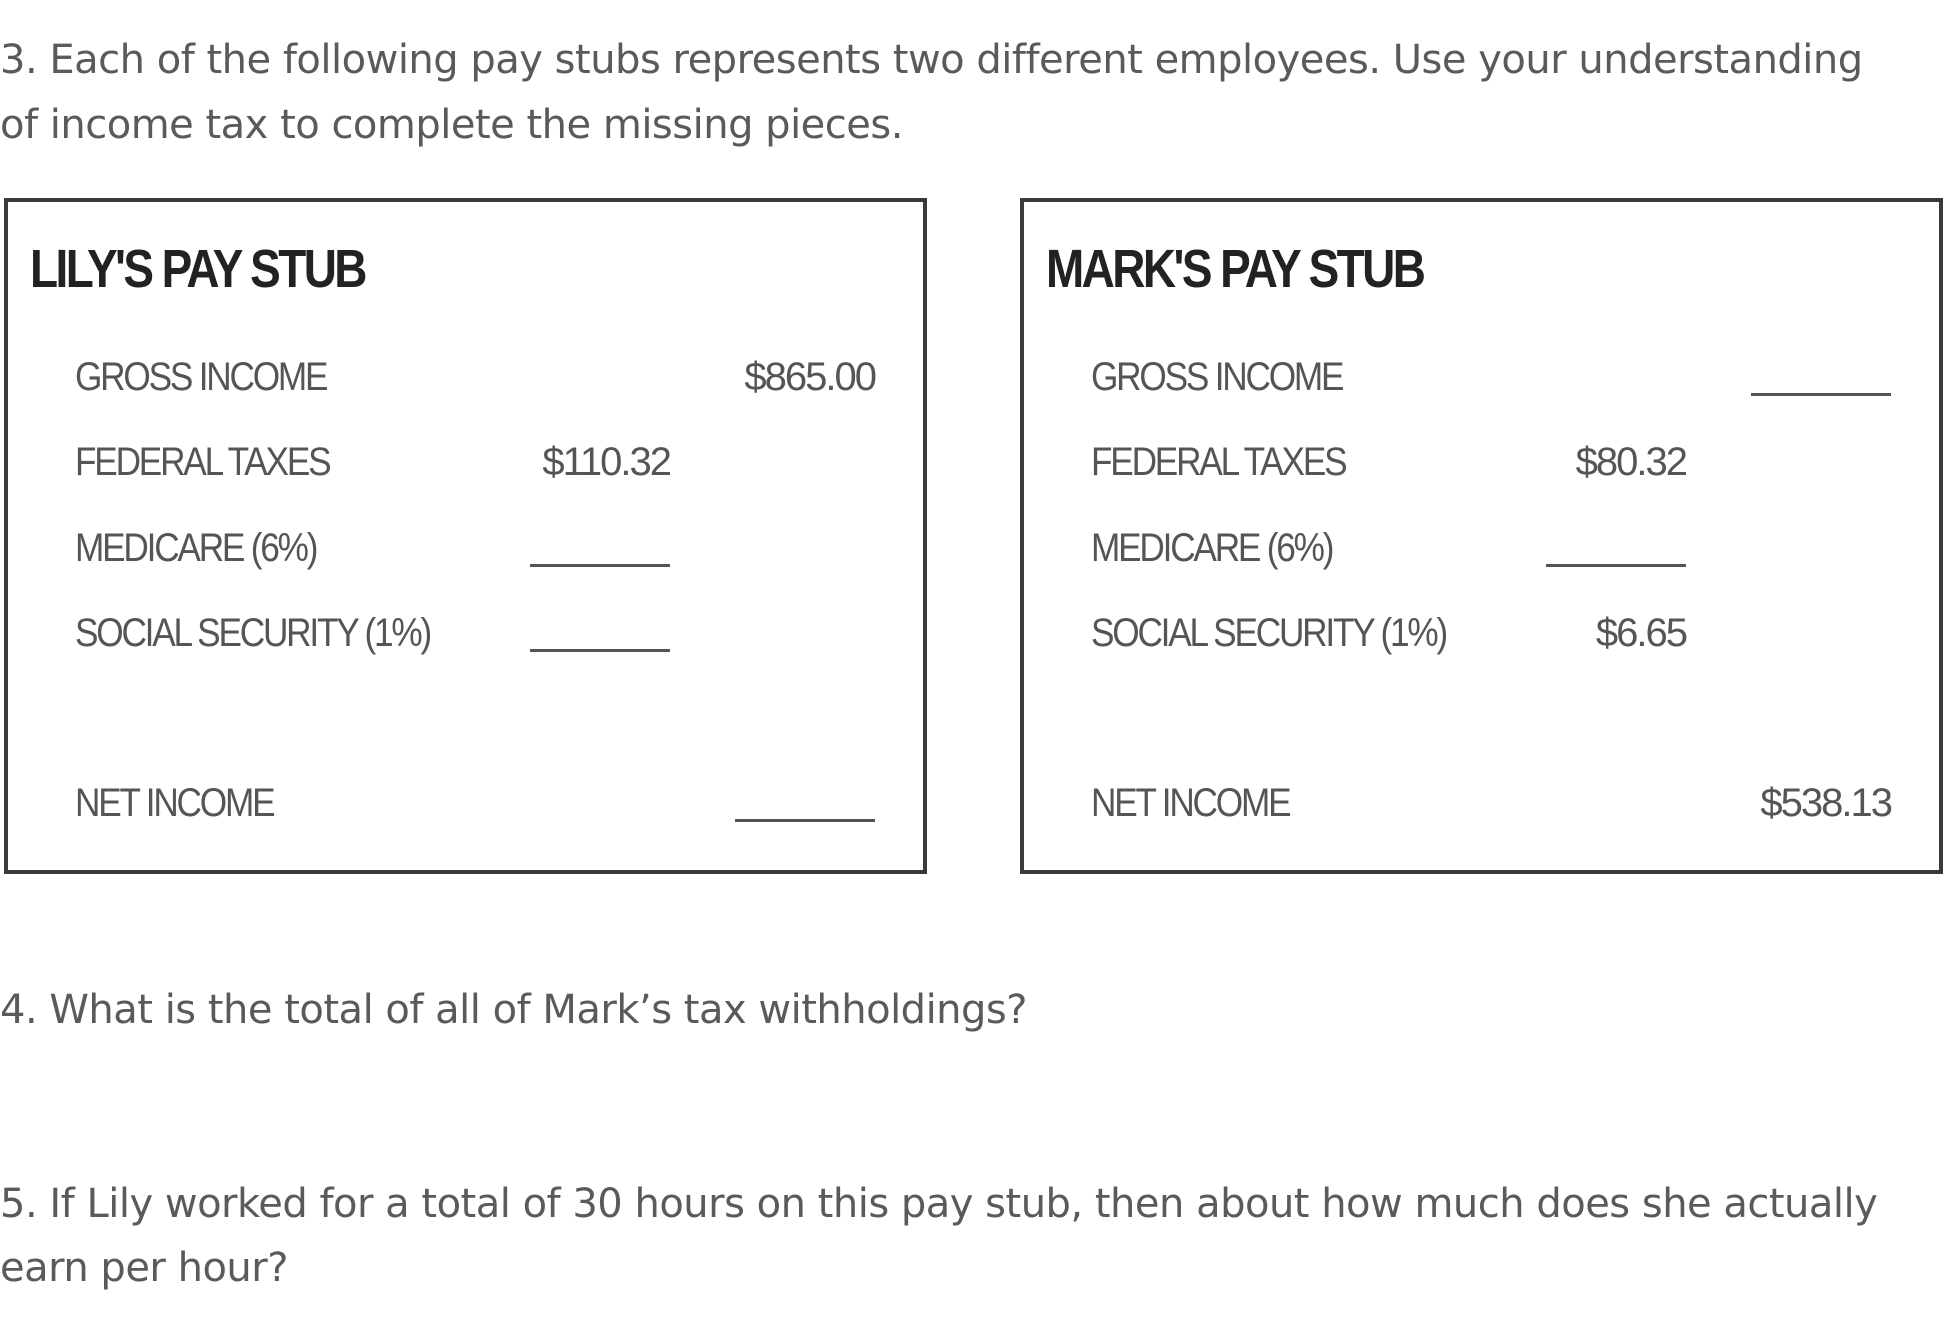 Image resolution: width=1958 pixels, height=1323 pixels. Describe the element at coordinates (1492, 806) in the screenshot. I see `net-income-row: NET INCOME $538.13` at that location.